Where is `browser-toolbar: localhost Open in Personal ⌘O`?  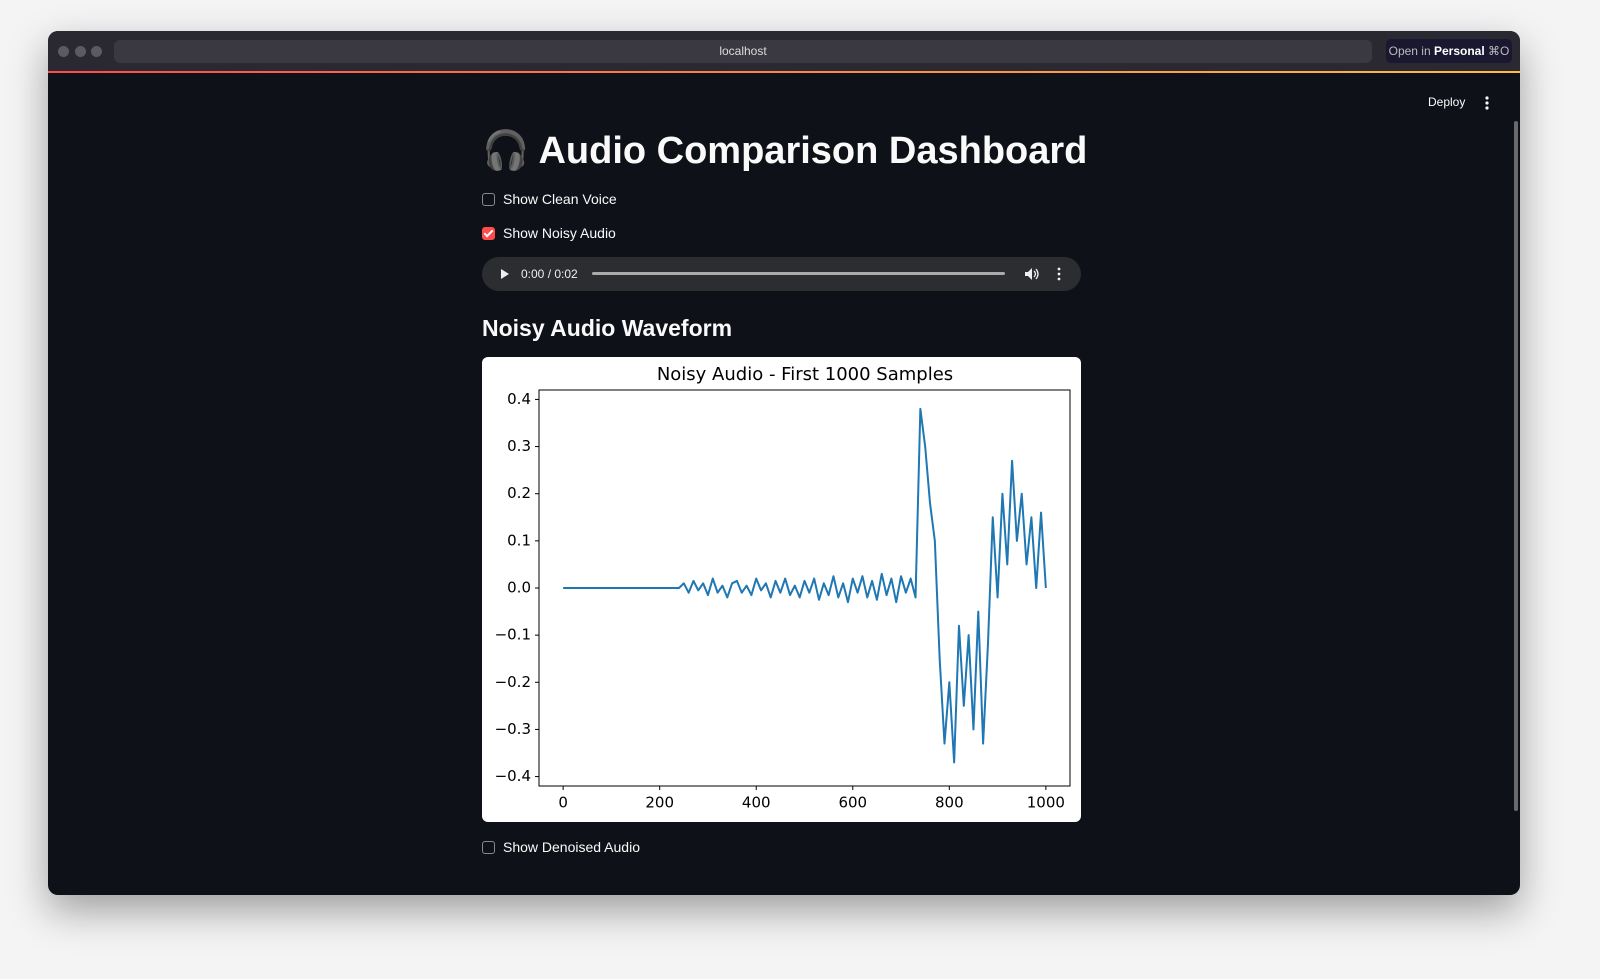
browser-toolbar: localhost Open in Personal ⌘O is located at coordinates (784, 51).